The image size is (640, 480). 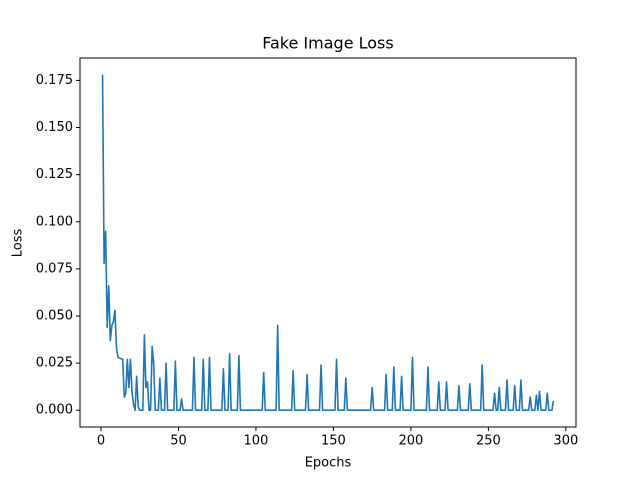 What do you see at coordinates (54, 268) in the screenshot?
I see `y-tick-label: 0.075` at bounding box center [54, 268].